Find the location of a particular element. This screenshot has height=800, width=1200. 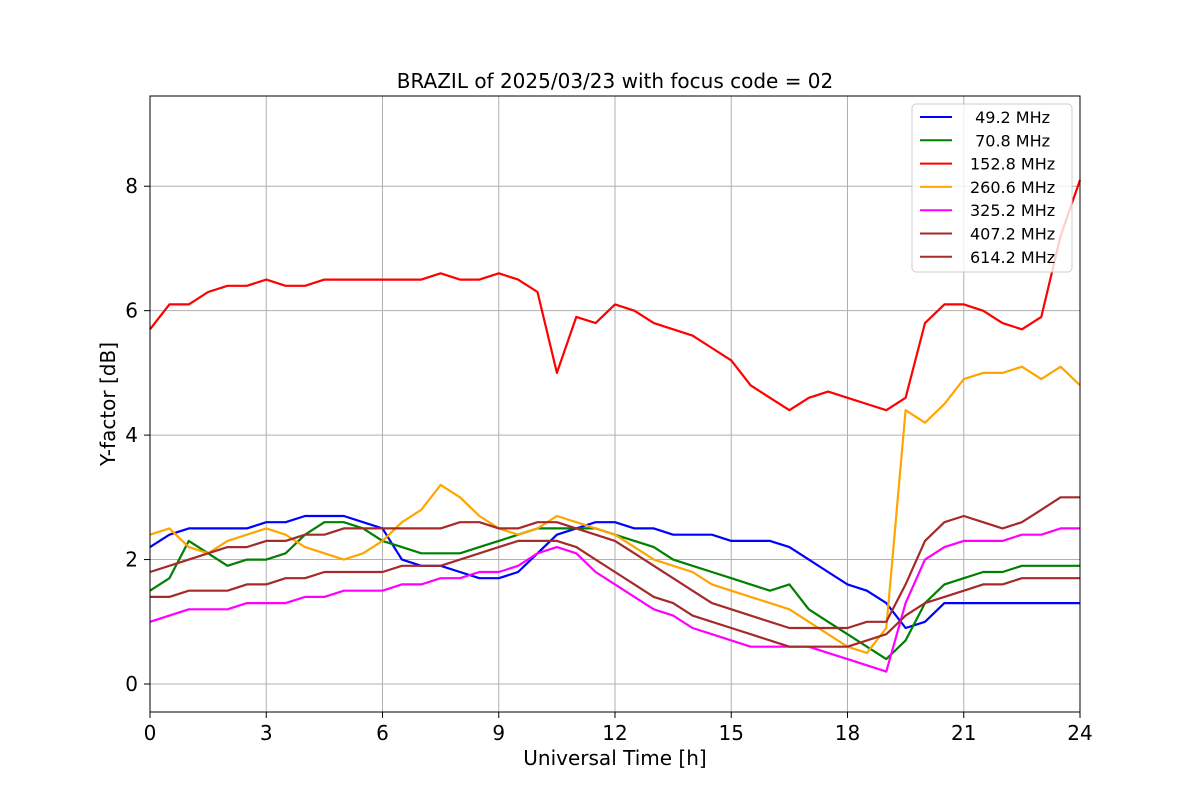

series-line-49-2-mhz is located at coordinates (614, 572).